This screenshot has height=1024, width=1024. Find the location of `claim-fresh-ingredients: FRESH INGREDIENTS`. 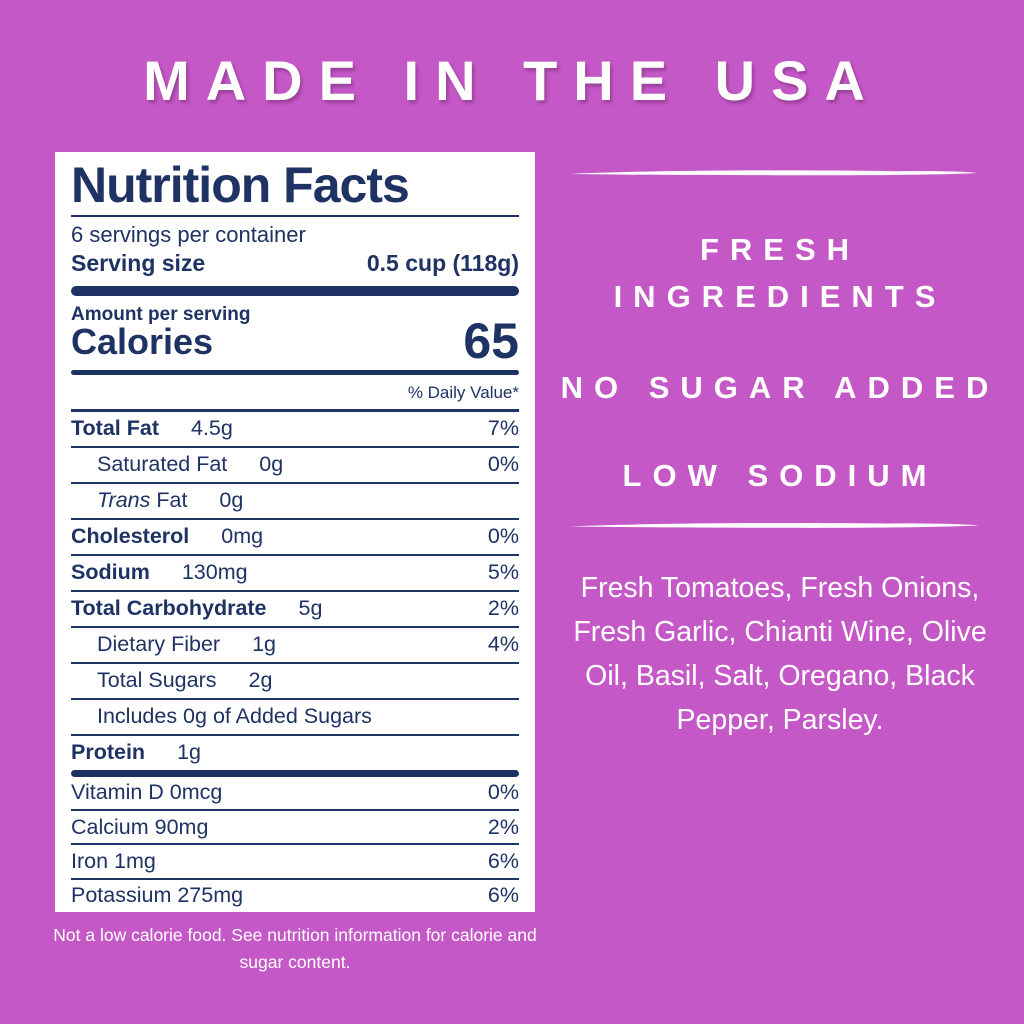

claim-fresh-ingredients: FRESH INGREDIENTS is located at coordinates (780, 273).